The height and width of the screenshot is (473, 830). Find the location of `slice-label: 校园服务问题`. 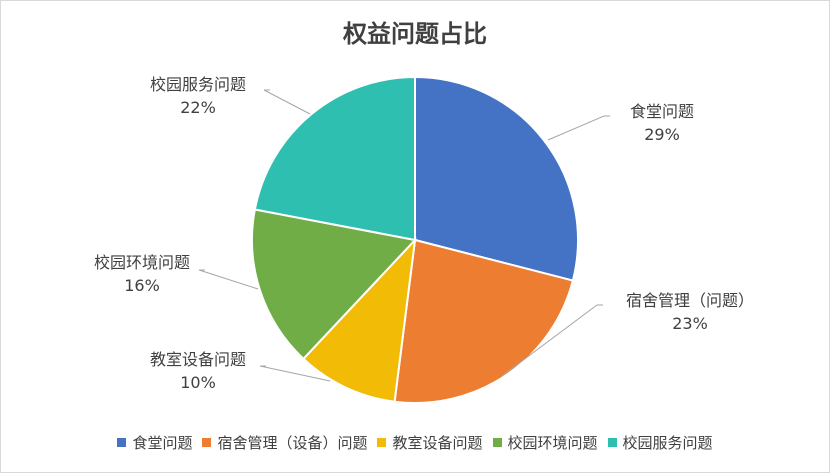

slice-label: 校园服务问题 is located at coordinates (198, 84).